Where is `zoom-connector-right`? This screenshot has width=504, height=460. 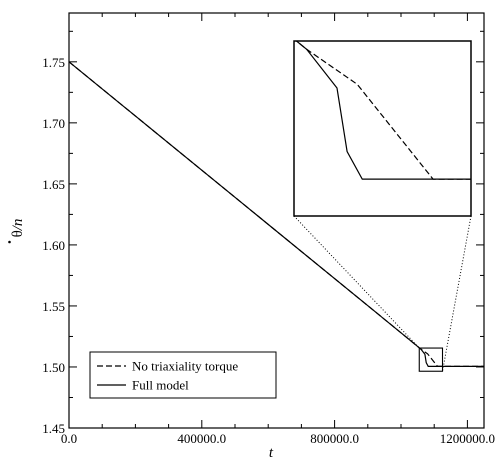
zoom-connector-right is located at coordinates (457, 293).